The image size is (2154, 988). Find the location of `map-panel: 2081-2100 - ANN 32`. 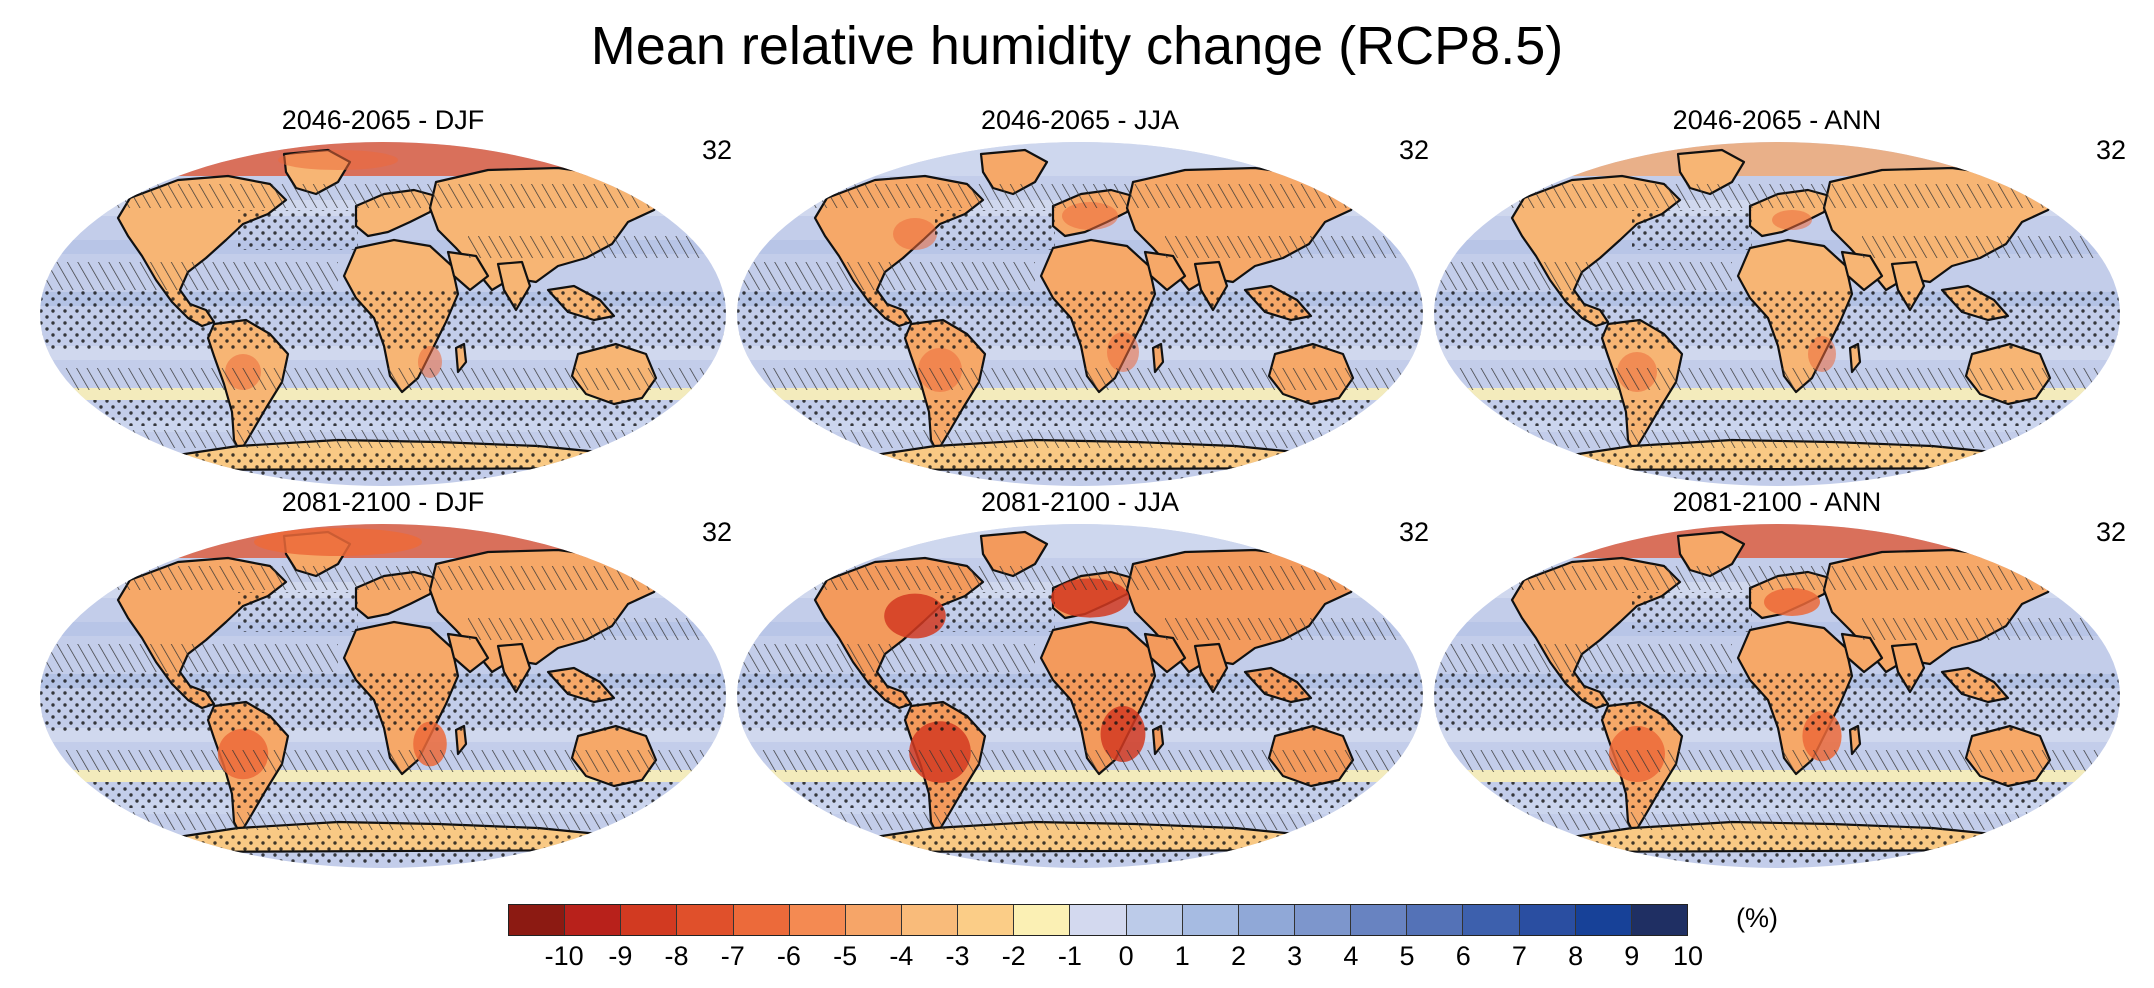

map-panel: 2081-2100 - ANN 32 is located at coordinates (1779, 678).